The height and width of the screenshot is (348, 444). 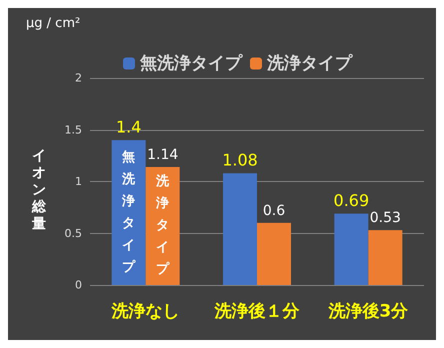 I want to click on annotation: 洗浄タイプ, so click(x=163, y=226).